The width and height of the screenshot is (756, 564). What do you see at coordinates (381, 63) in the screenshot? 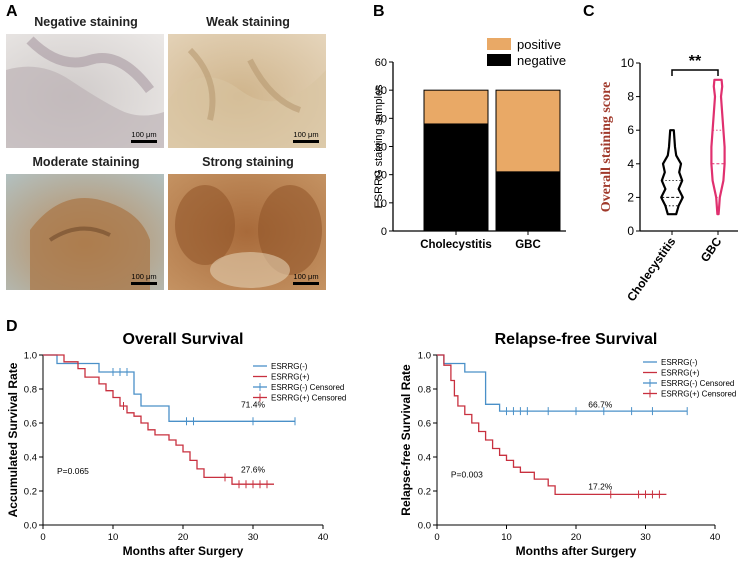
I see `y-tick-label: 60` at bounding box center [381, 63].